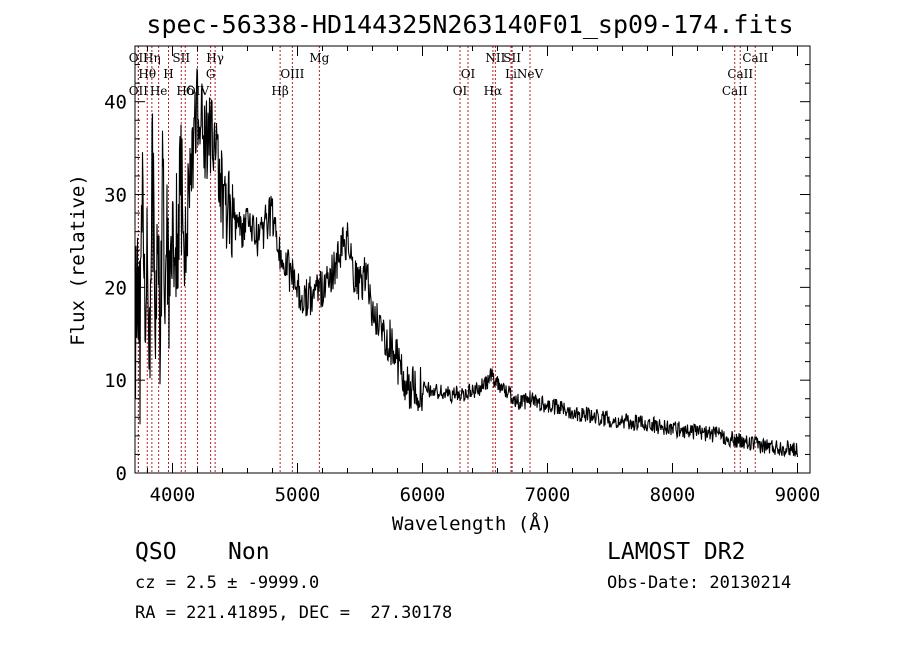  What do you see at coordinates (152, 58) in the screenshot?
I see `line-marker-label-1: Hη` at bounding box center [152, 58].